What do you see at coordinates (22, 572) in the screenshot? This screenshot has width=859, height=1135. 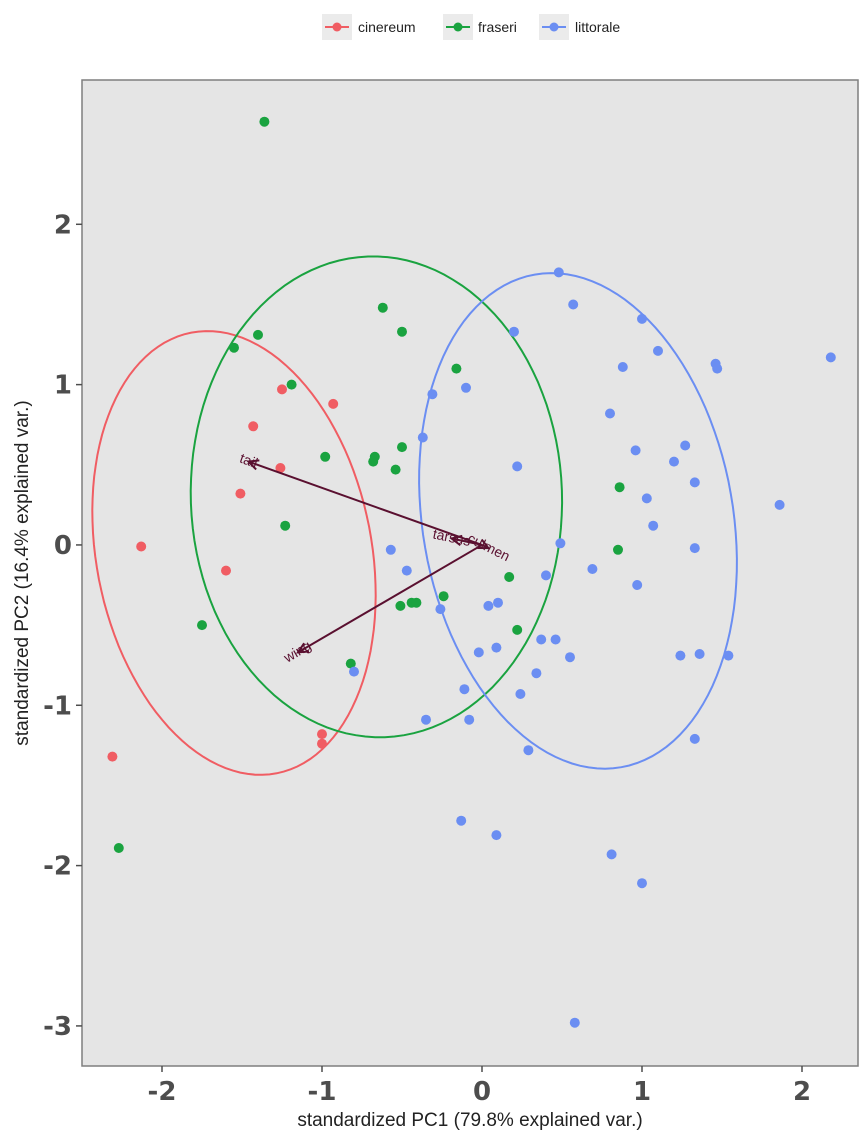 I see `y-axis-title: standardized PC2 (16.4% explained var.)` at bounding box center [22, 572].